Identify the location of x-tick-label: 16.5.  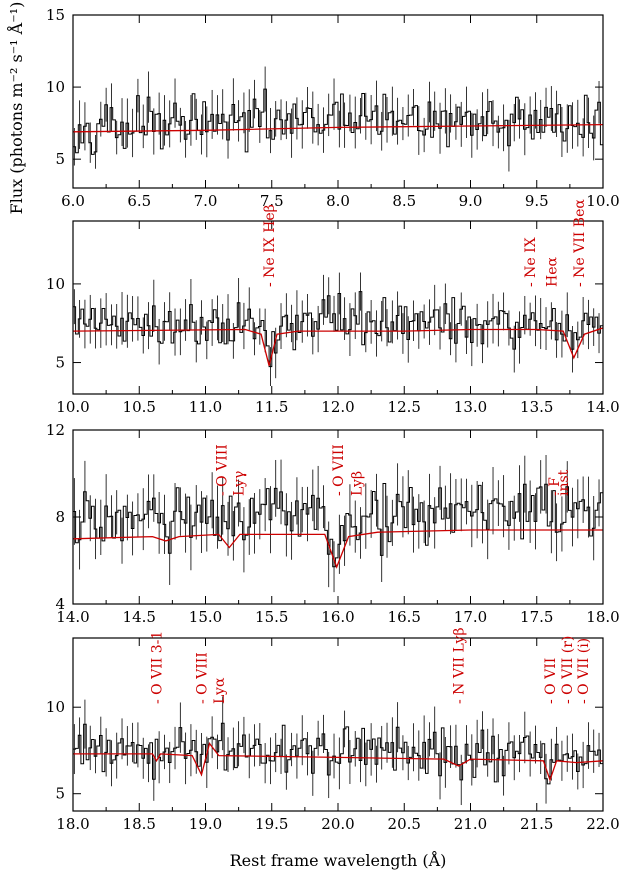
(404, 617).